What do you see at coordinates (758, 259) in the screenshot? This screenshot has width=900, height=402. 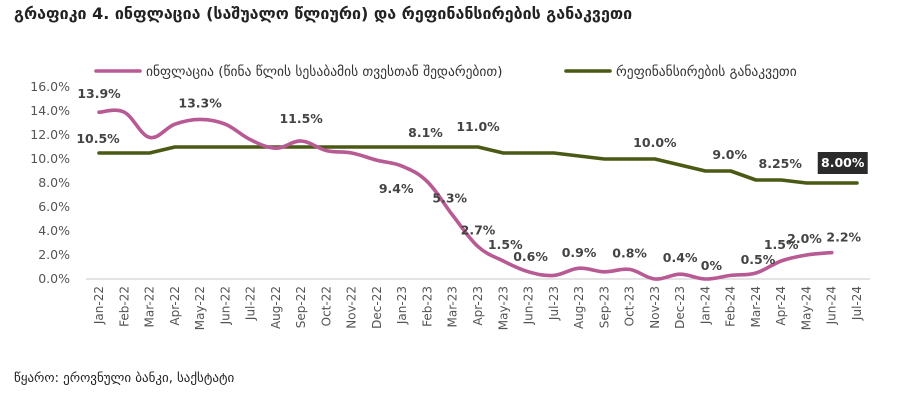 I see `value-label: 0.5%` at bounding box center [758, 259].